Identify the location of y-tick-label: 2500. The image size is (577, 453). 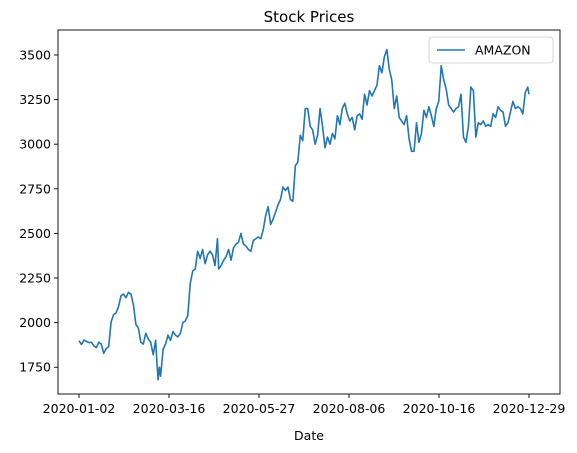
(35, 233).